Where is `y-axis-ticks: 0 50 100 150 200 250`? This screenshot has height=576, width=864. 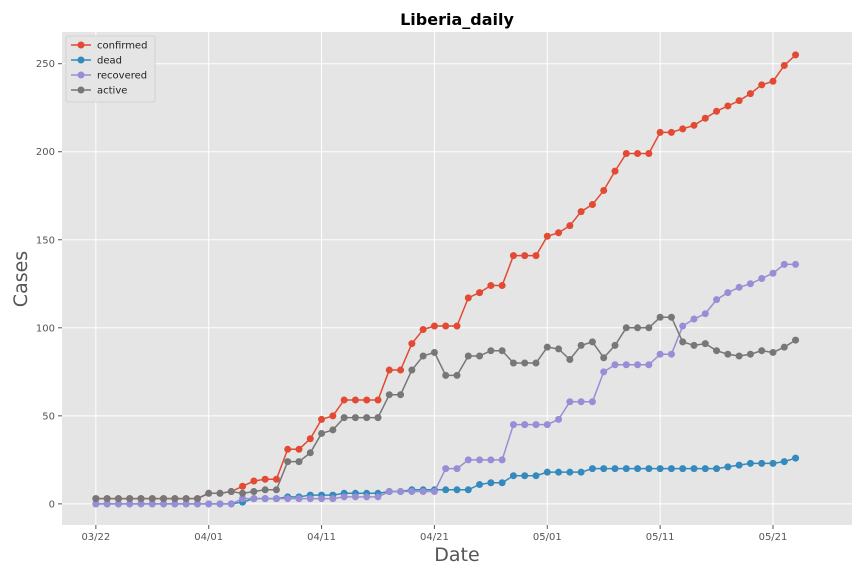 y-axis-ticks: 0 50 100 150 200 250 is located at coordinates (49, 284).